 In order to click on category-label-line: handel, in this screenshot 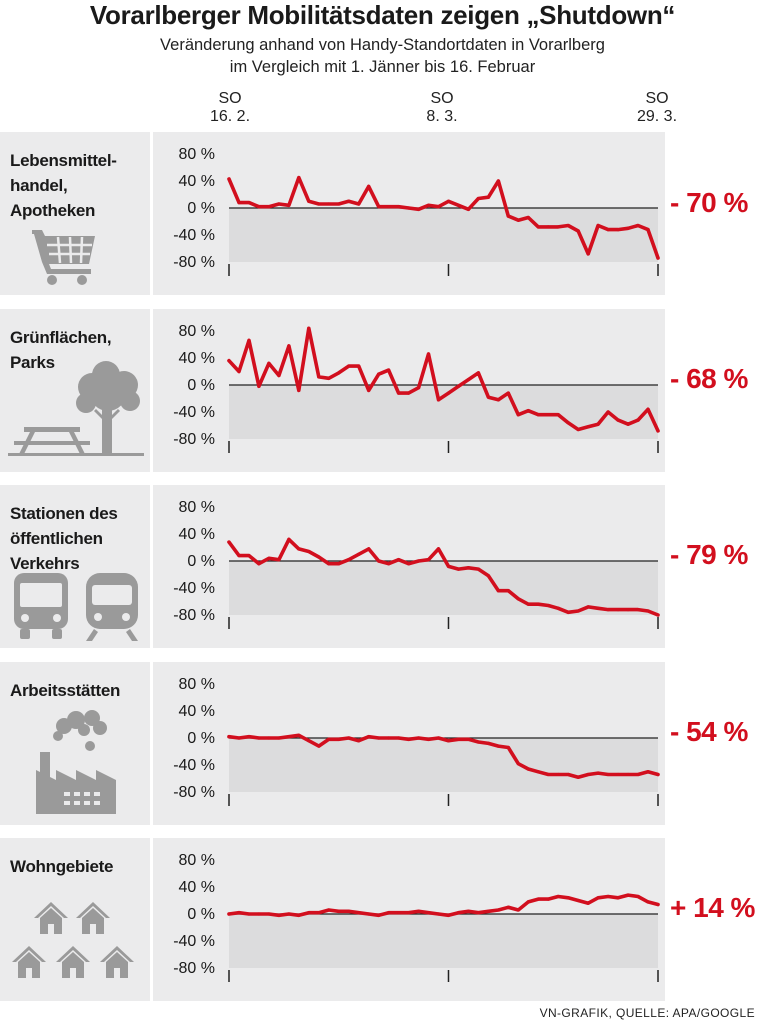, I will do `click(39, 185)`.